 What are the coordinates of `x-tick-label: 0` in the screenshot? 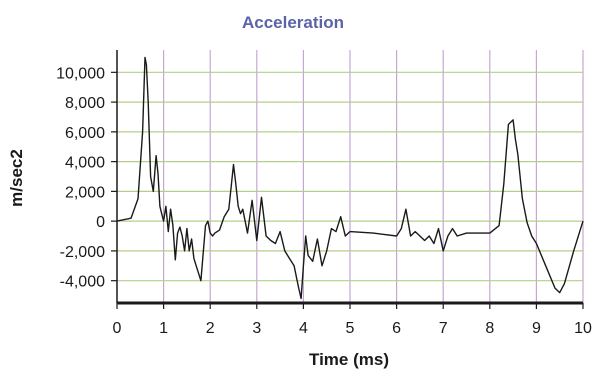 It's located at (117, 328).